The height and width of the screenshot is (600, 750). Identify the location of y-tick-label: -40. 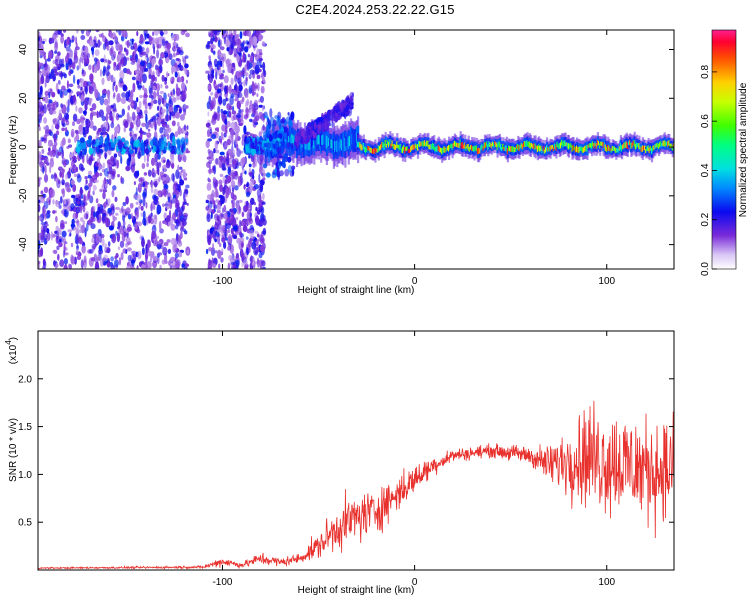
(23, 244).